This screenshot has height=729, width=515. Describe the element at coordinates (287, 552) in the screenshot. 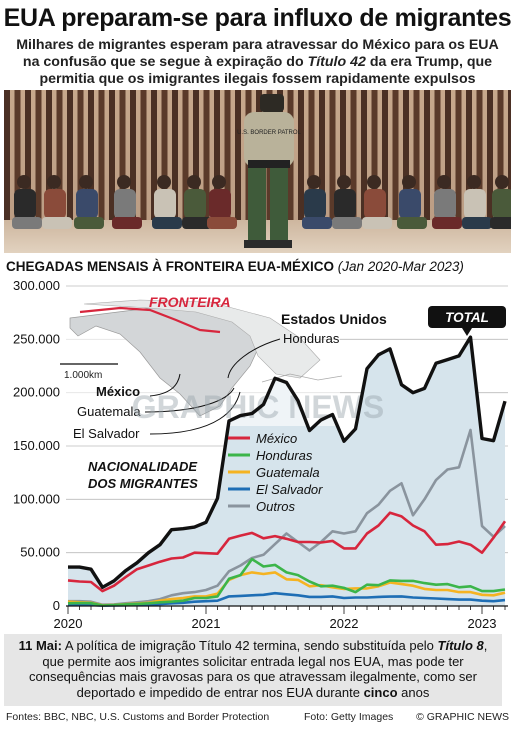

I see `series-line-mexico` at that location.